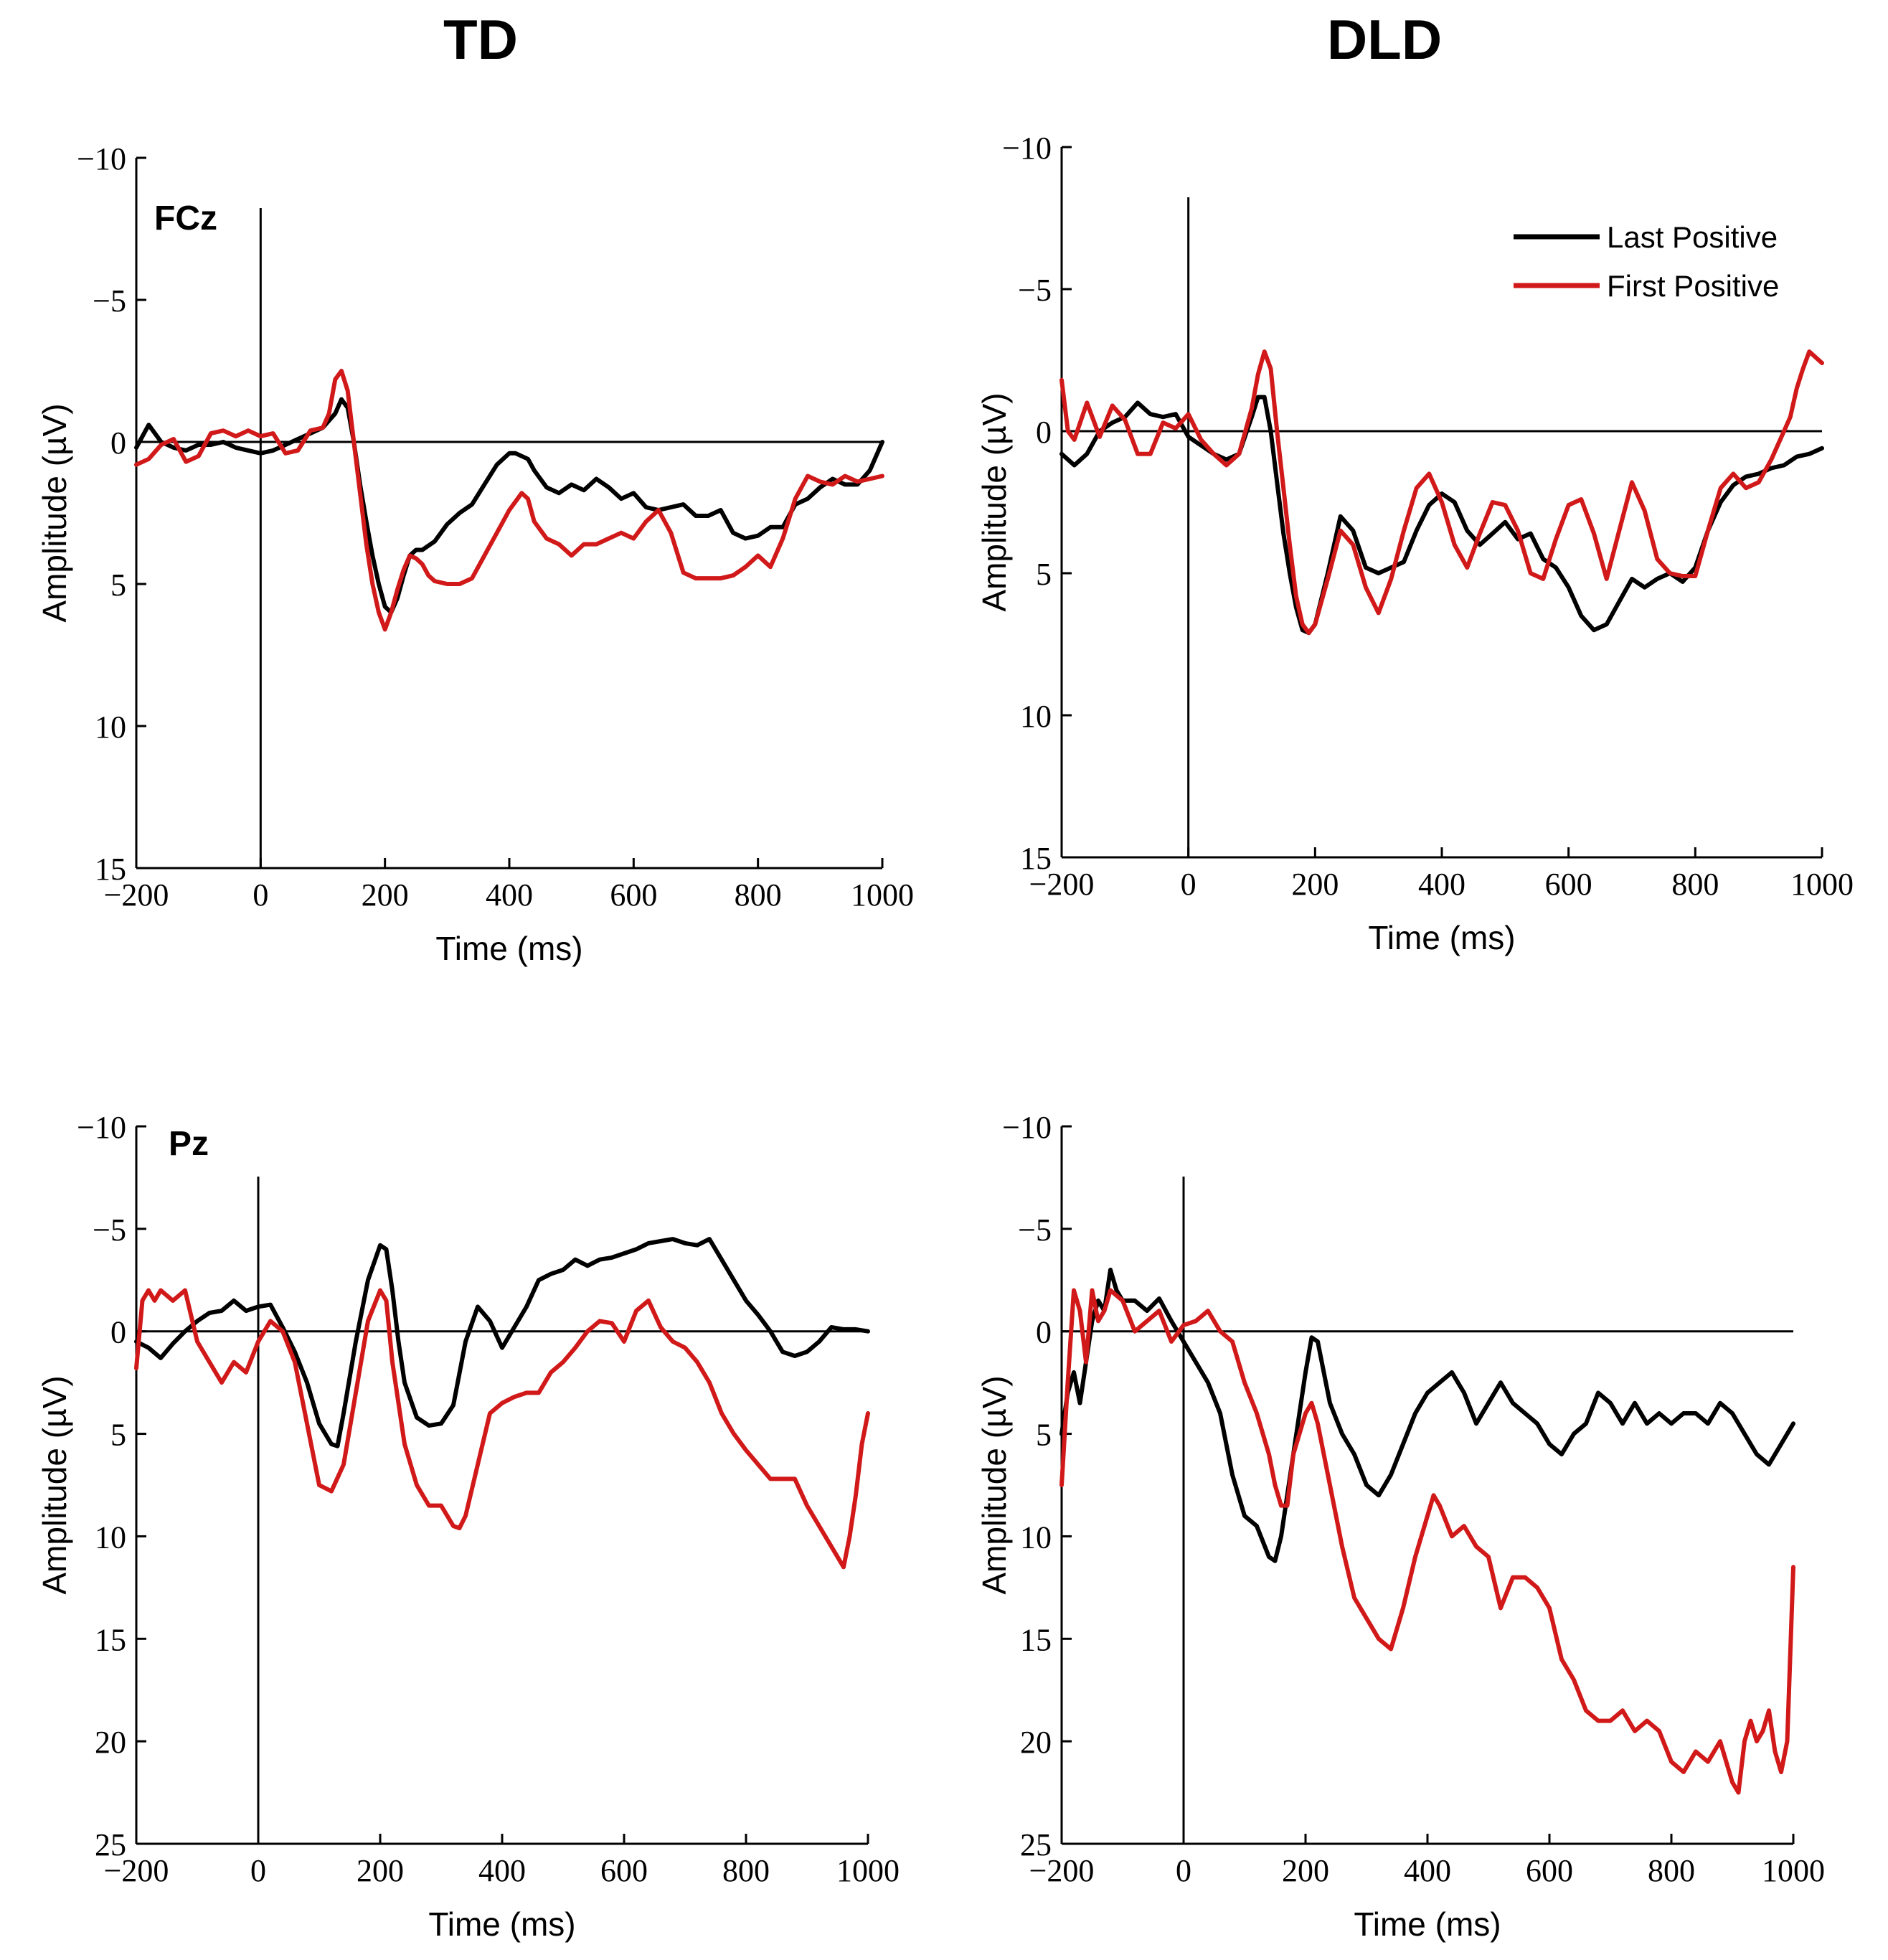 The width and height of the screenshot is (1888, 1960). What do you see at coordinates (481, 39) in the screenshot?
I see `column-title-td: TD` at bounding box center [481, 39].